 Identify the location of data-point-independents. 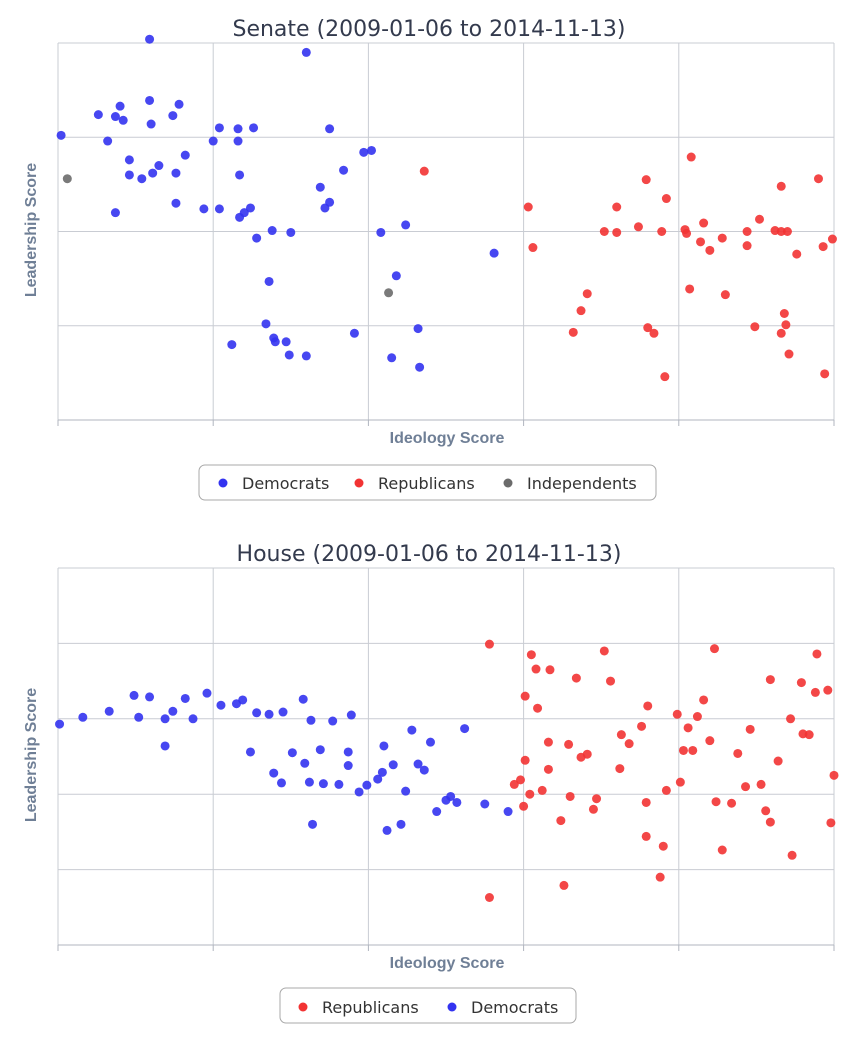
(67, 179).